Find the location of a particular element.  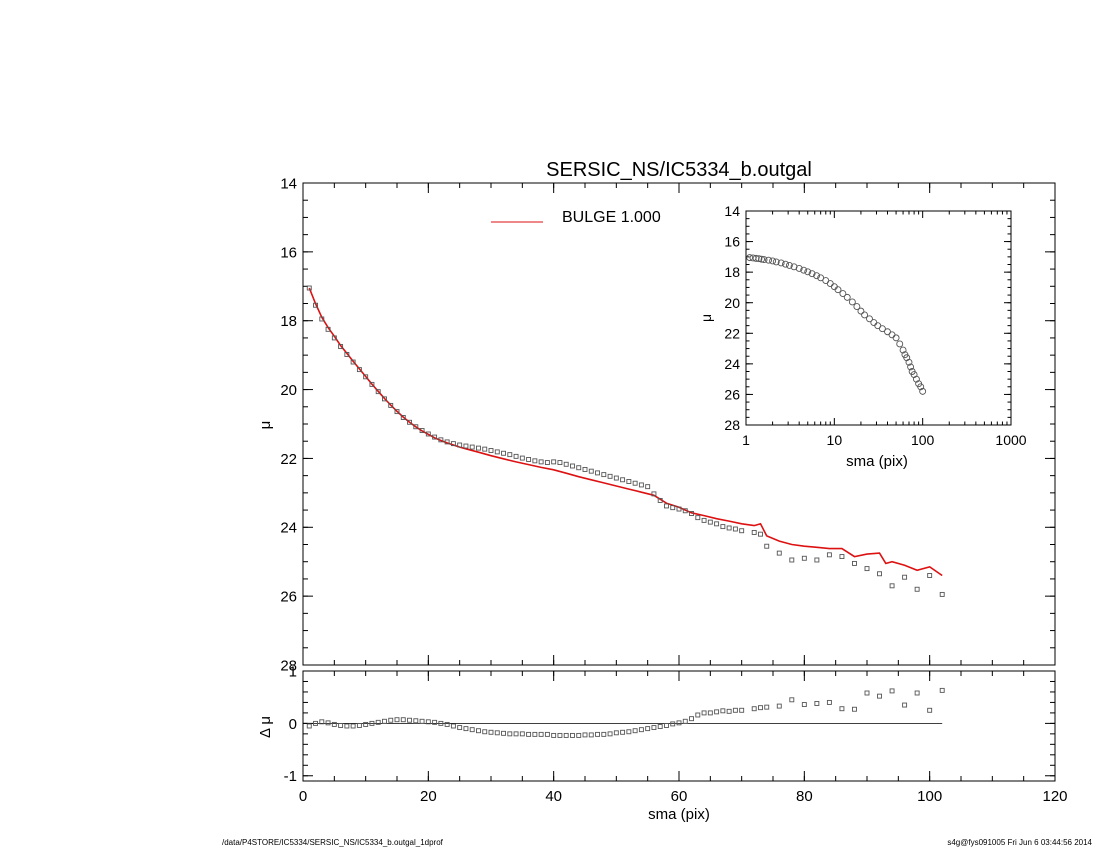

inset-y-axis-label: μ is located at coordinates (706, 318).